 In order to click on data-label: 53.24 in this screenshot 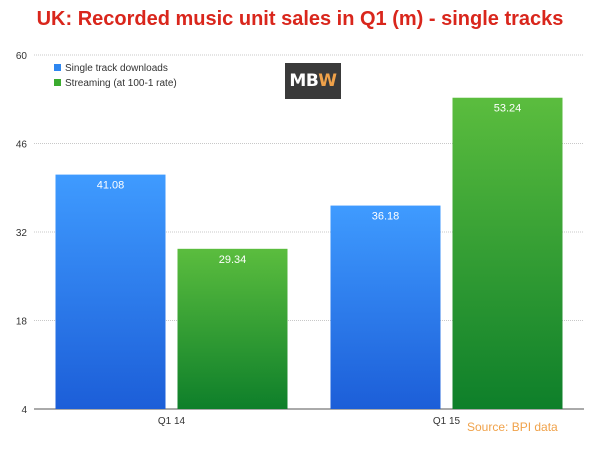, I will do `click(508, 109)`.